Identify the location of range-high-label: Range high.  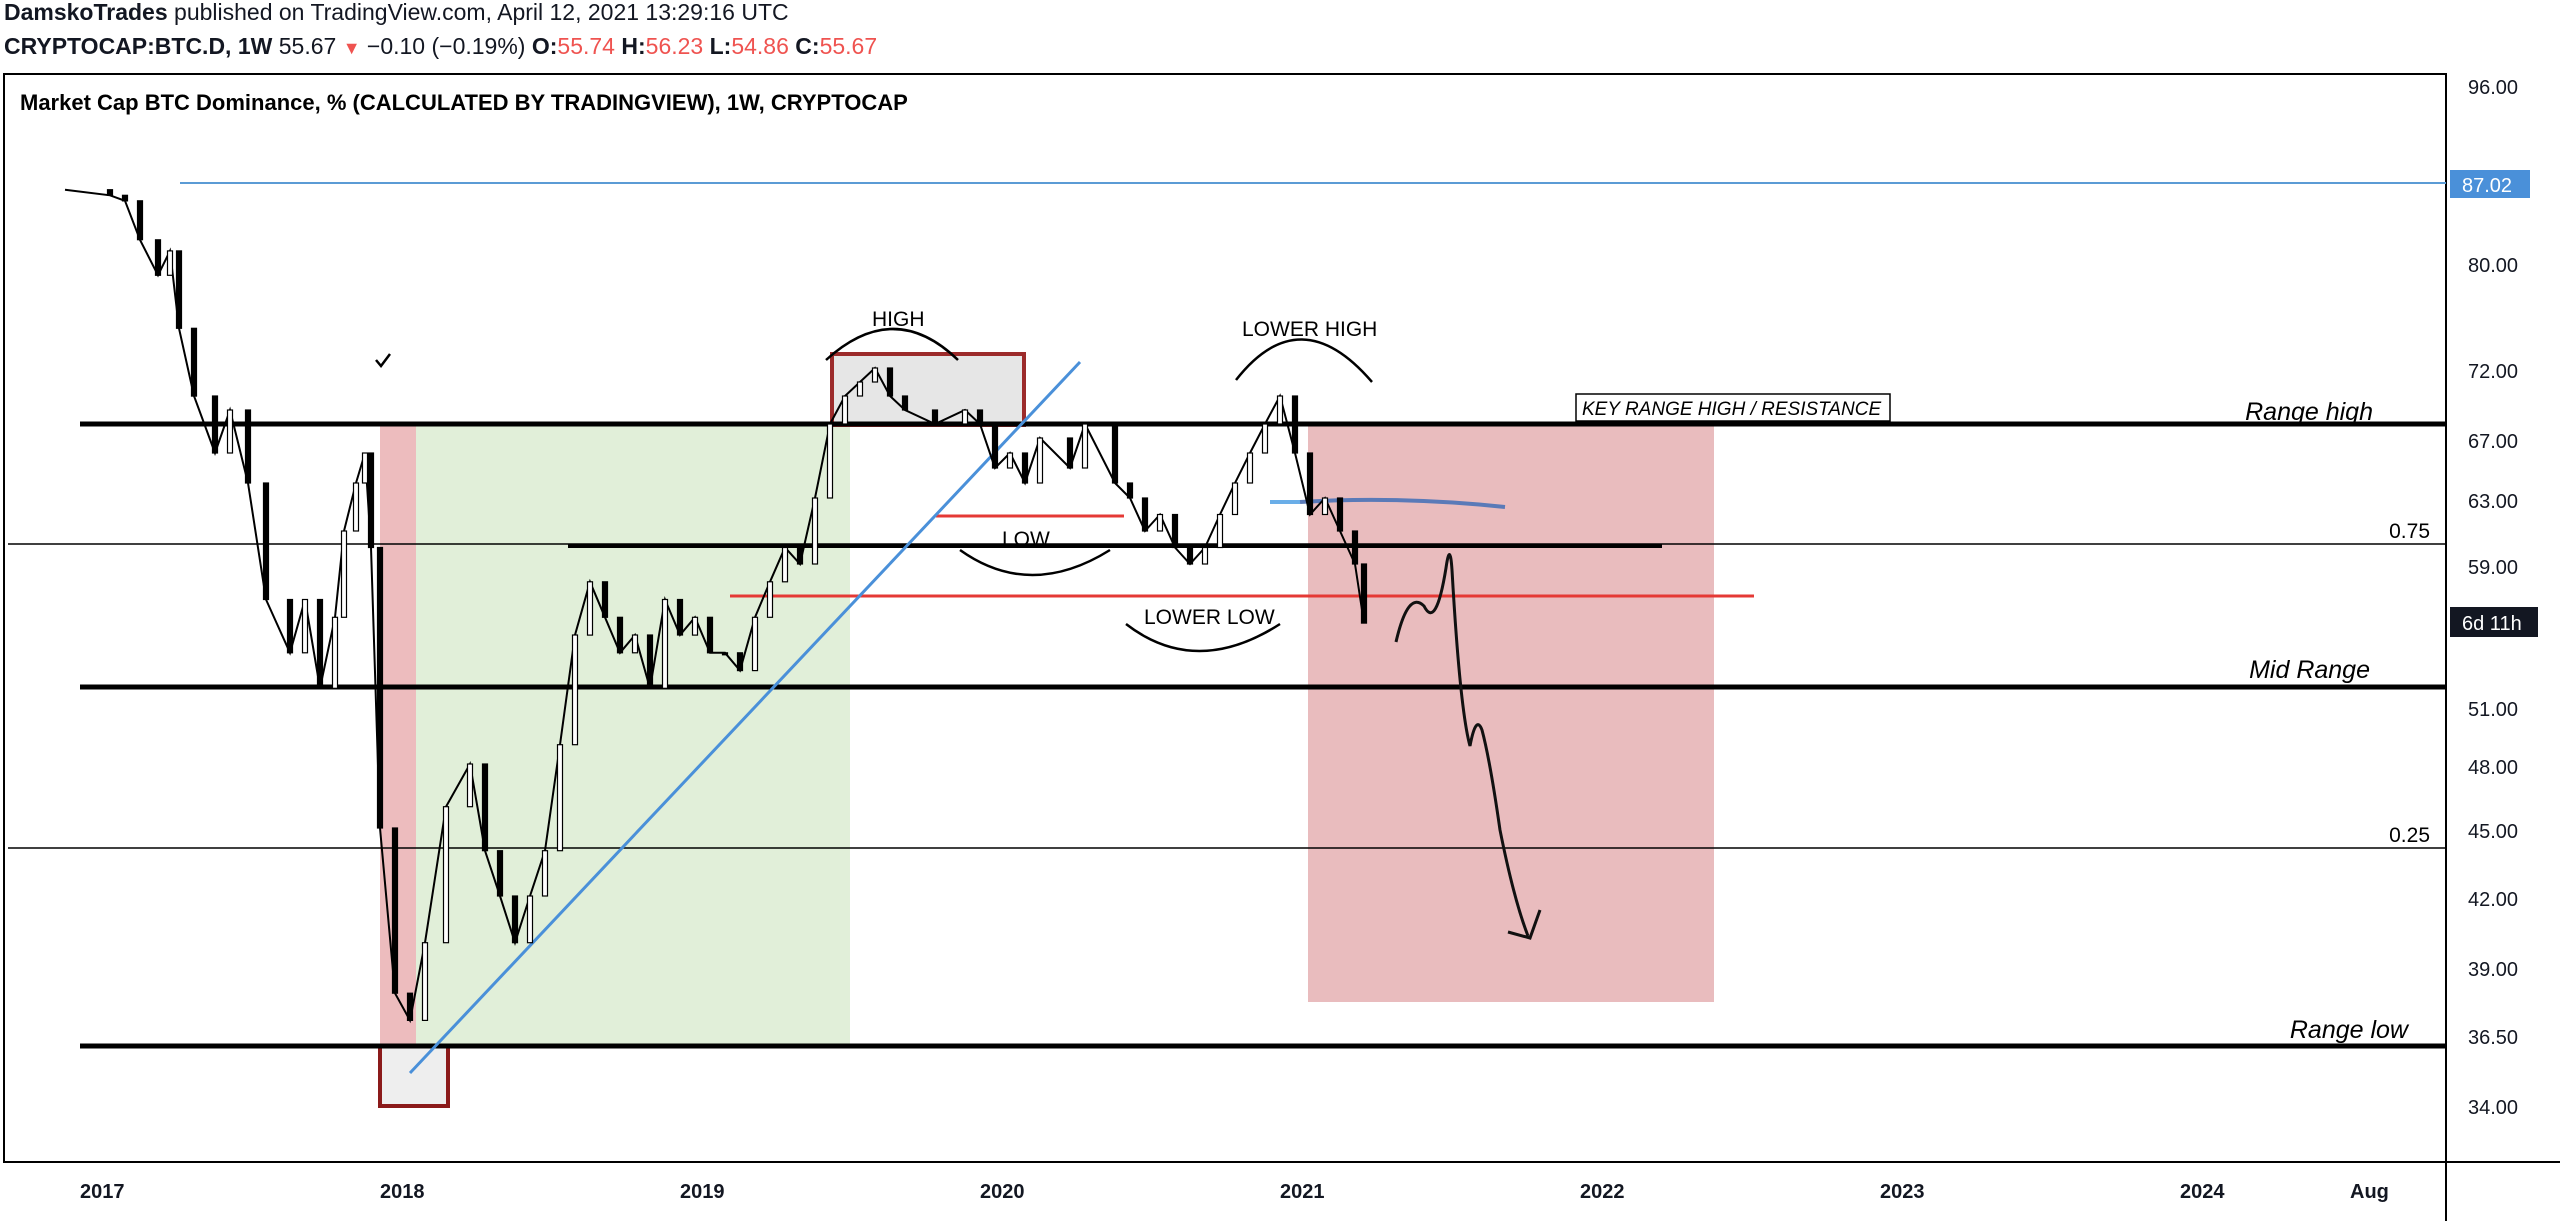
(2309, 412).